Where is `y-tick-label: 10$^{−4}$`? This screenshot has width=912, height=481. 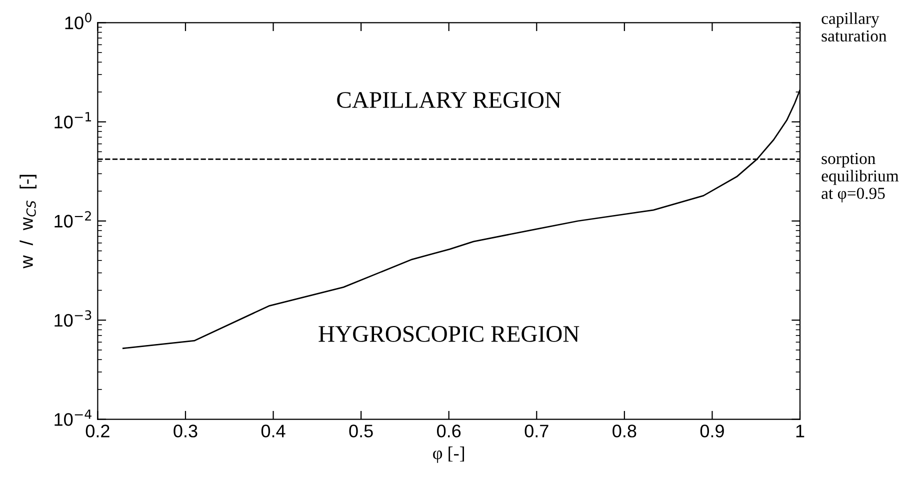
y-tick-label: 10$^{−4}$ is located at coordinates (73, 418).